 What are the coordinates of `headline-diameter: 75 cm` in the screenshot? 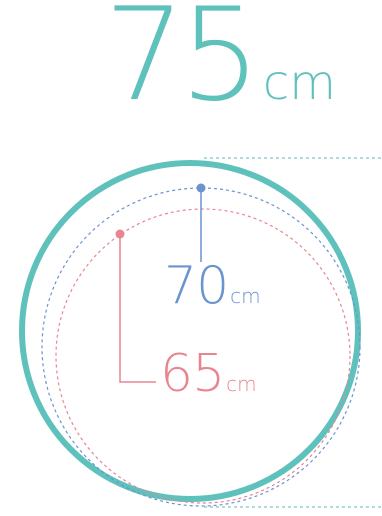 It's located at (220, 60).